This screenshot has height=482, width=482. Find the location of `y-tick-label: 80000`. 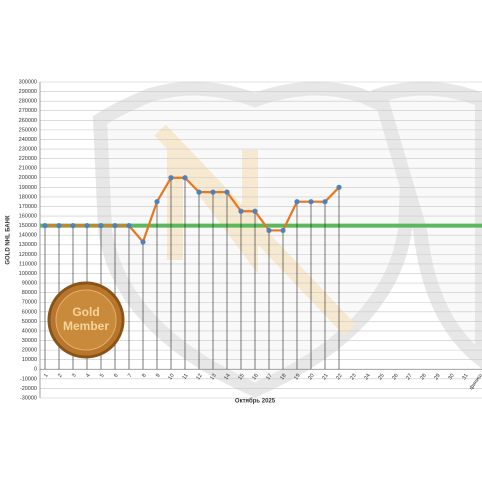

y-tick-label: 80000 is located at coordinates (29, 293).